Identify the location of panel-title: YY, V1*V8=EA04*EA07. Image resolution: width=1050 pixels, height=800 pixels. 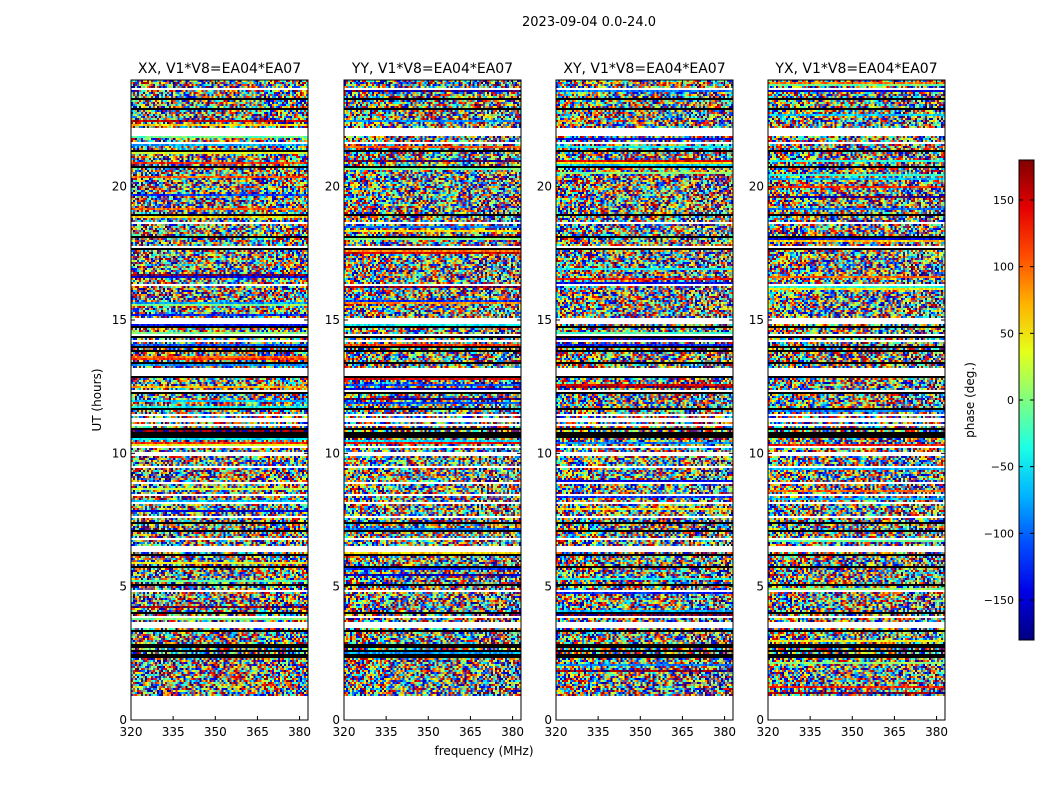
(432, 69).